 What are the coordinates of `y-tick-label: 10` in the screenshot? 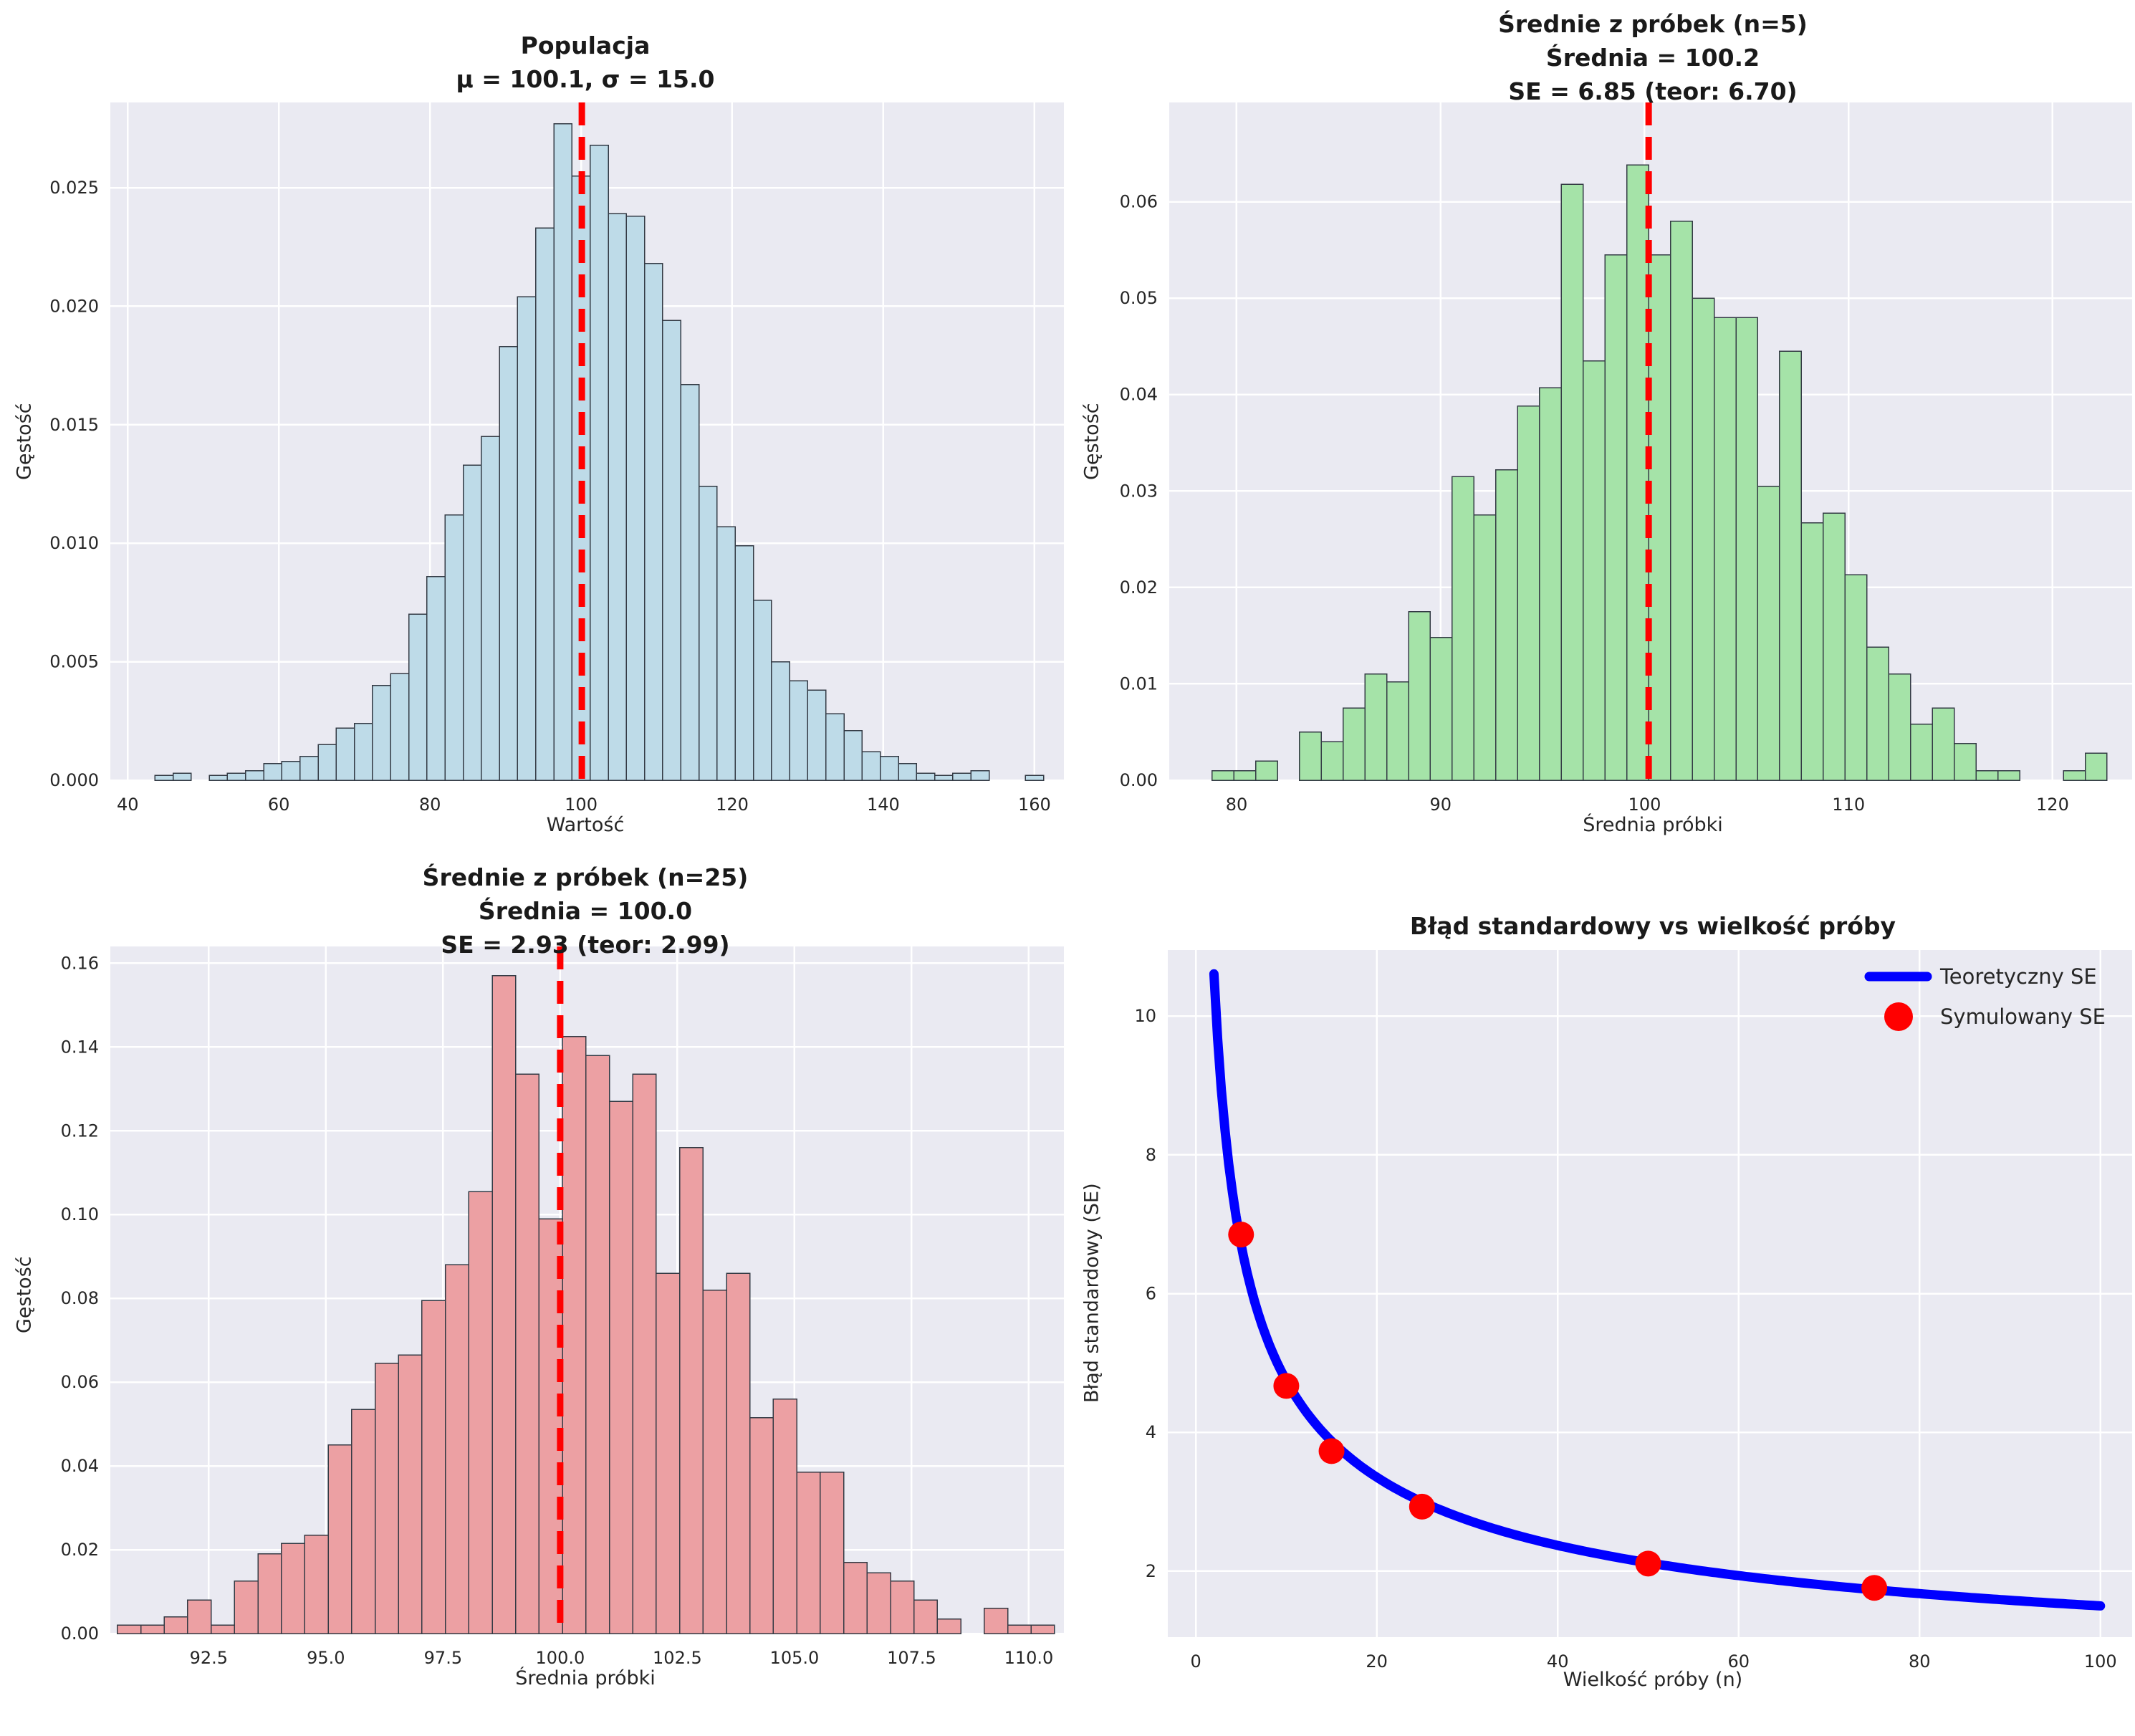 It's located at (1145, 1016).